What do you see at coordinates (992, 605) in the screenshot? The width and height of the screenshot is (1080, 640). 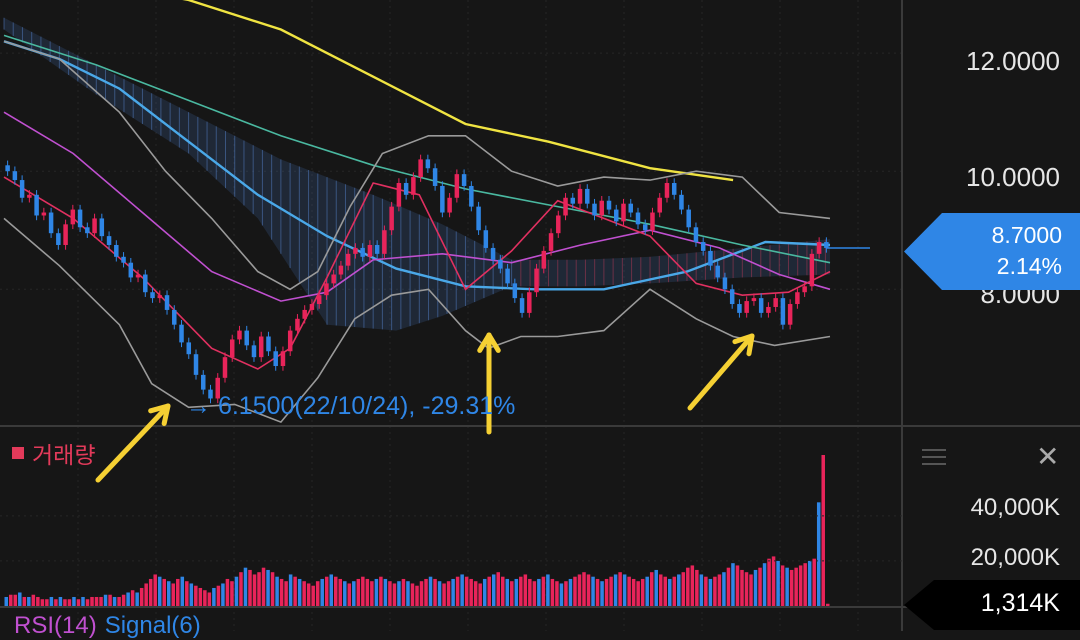 I see `current-volume-tag: 1,314K` at bounding box center [992, 605].